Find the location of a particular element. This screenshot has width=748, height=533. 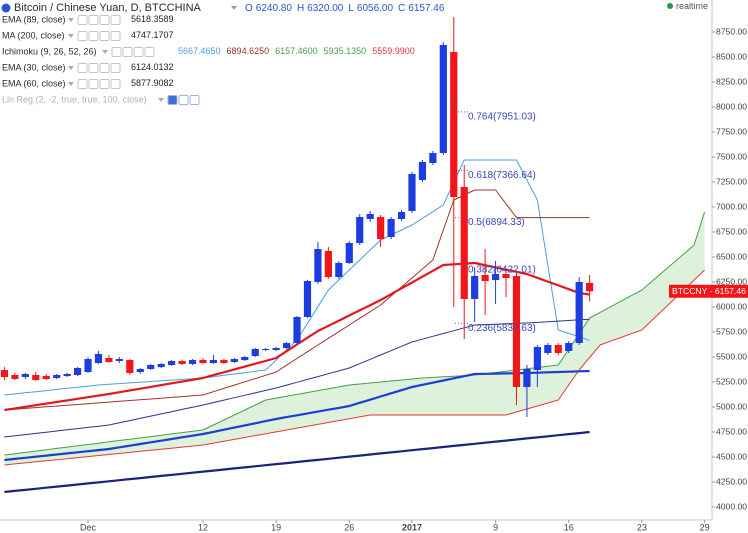

legend-name: EMA (30, close) is located at coordinates (34, 67).